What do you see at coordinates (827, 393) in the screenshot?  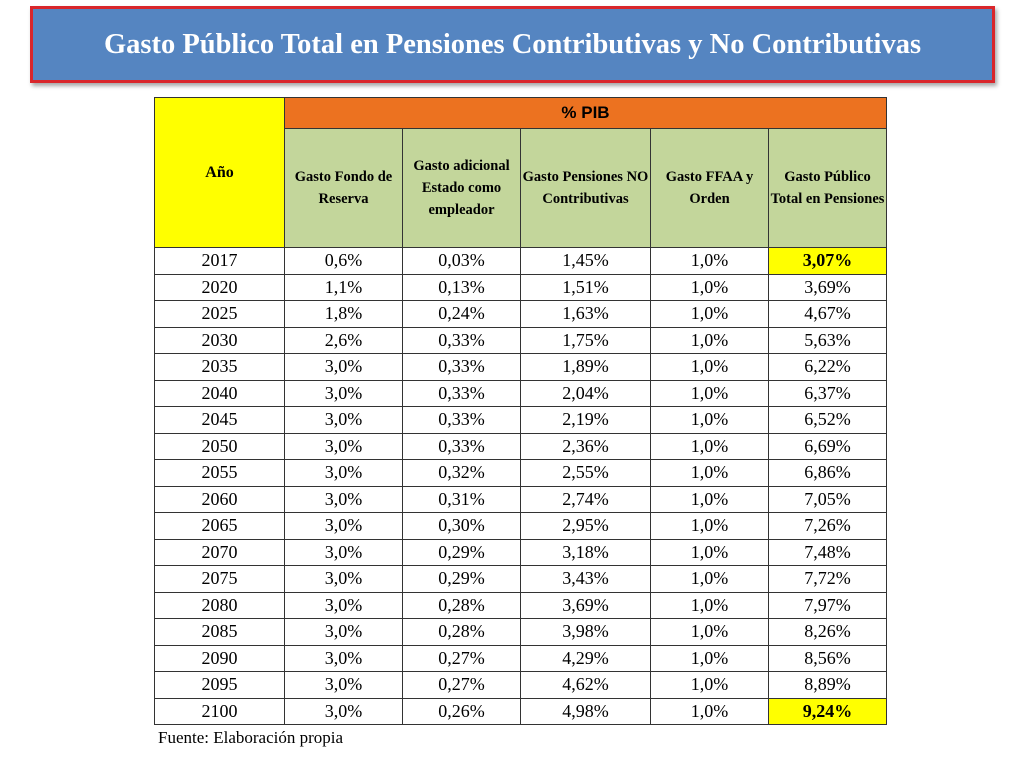 I see `total-cell: 6,37%` at bounding box center [827, 393].